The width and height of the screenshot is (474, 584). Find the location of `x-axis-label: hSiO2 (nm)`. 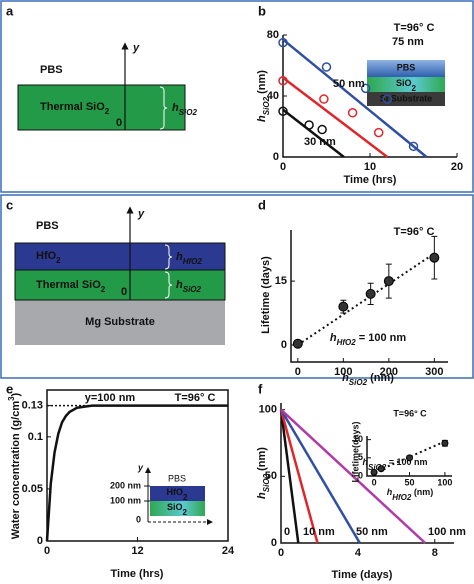

x-axis-label: hSiO2 (nm) is located at coordinates (368, 379).